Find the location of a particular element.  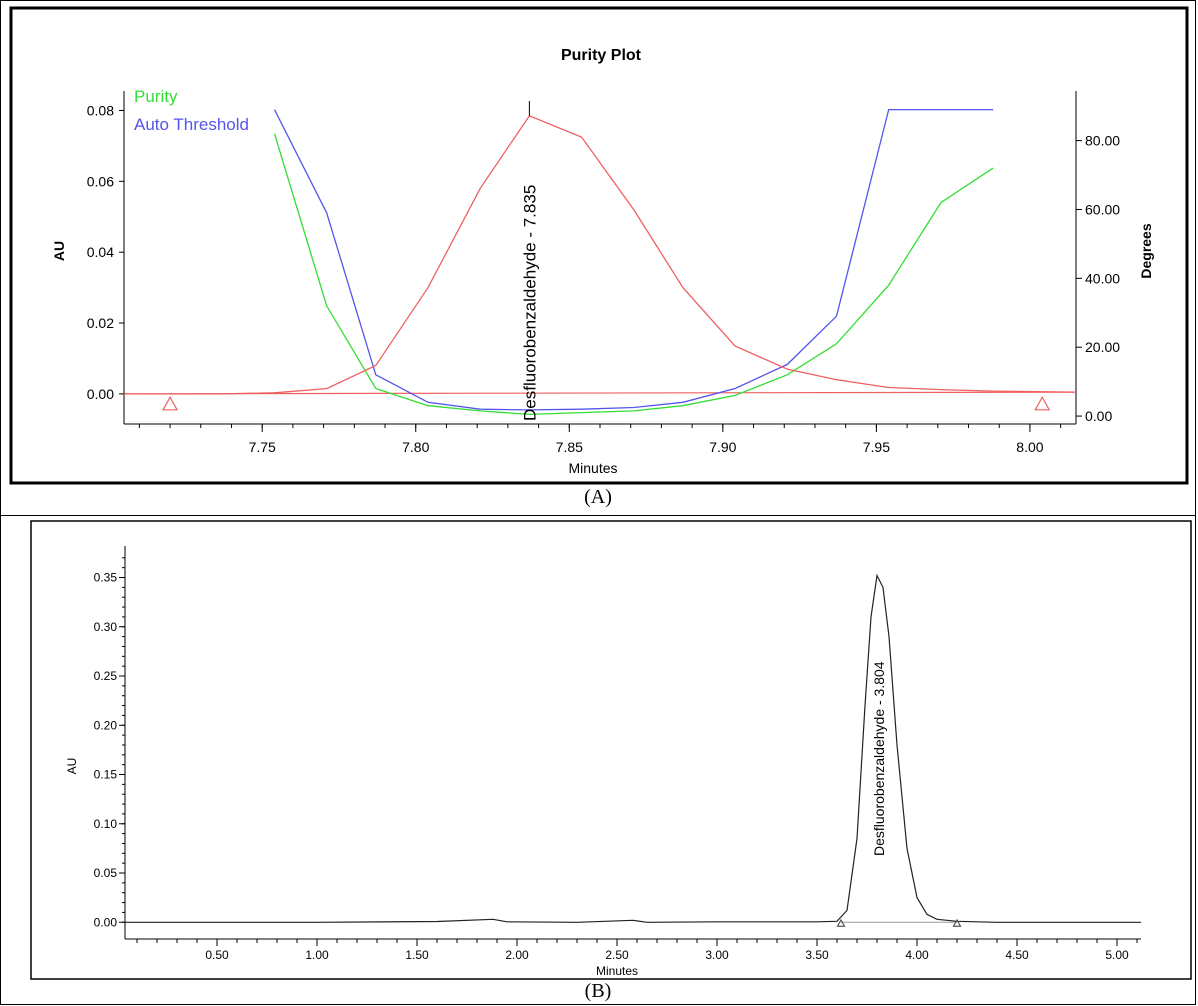

x-tick-label: 2.50 is located at coordinates (617, 955).